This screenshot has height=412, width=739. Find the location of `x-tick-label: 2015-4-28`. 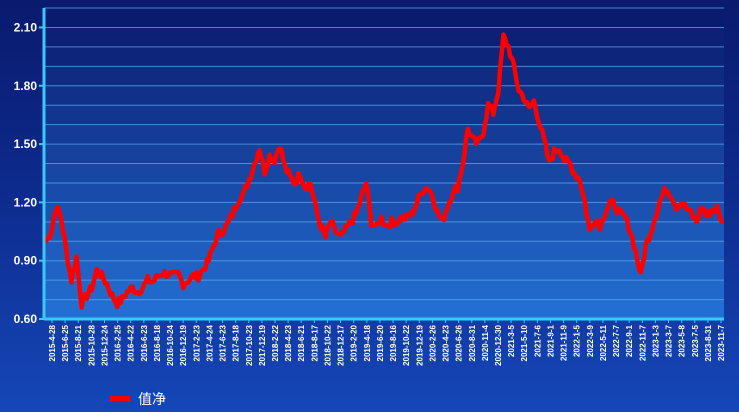

x-tick-label: 2015-4-28 is located at coordinates (52, 342).